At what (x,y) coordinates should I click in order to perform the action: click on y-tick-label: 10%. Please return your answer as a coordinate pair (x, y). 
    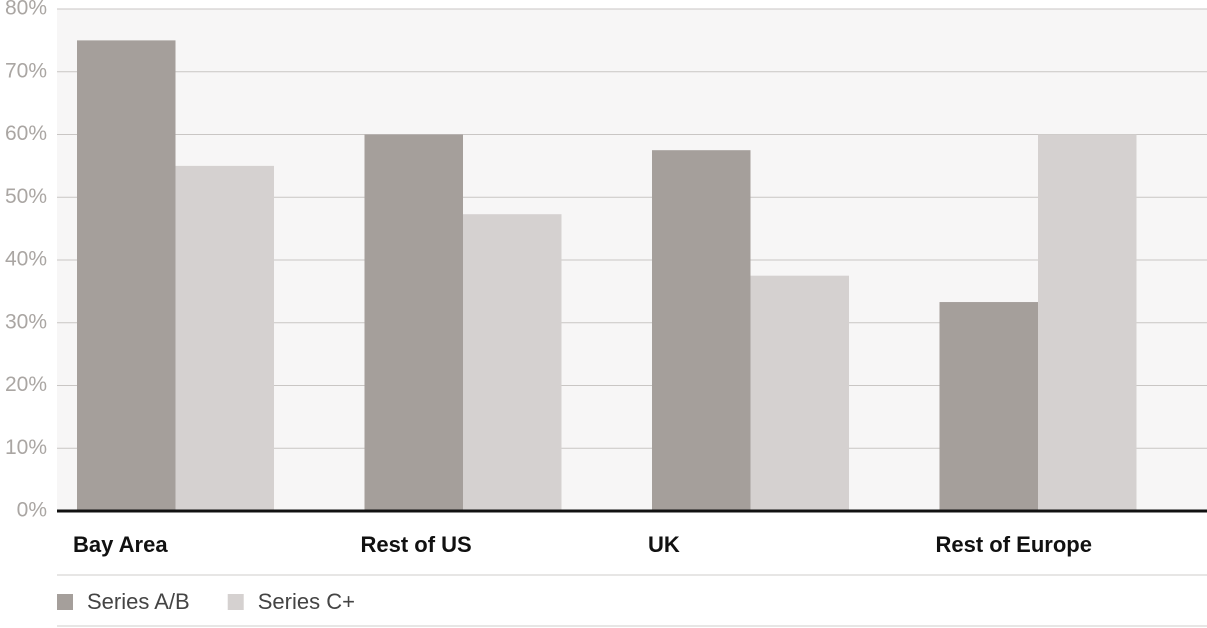
    Looking at the image, I should click on (26, 447).